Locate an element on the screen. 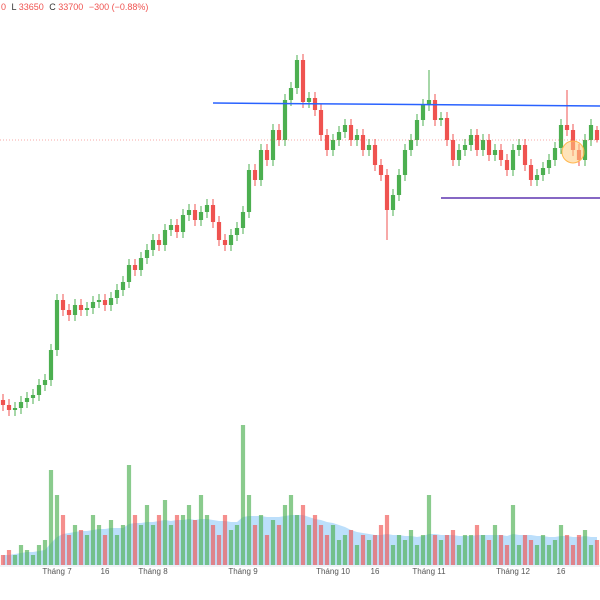 Image resolution: width=600 pixels, height=600 pixels. ohlc-header: 0 L 33650 C 33700 −300 (−0.88%) is located at coordinates (74, 7).